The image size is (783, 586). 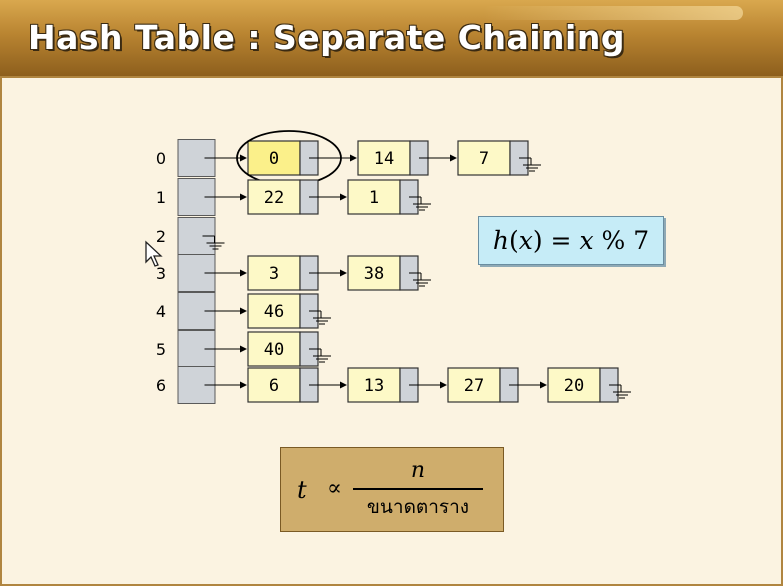 I want to click on hash-func-name: h, so click(x=500, y=240).